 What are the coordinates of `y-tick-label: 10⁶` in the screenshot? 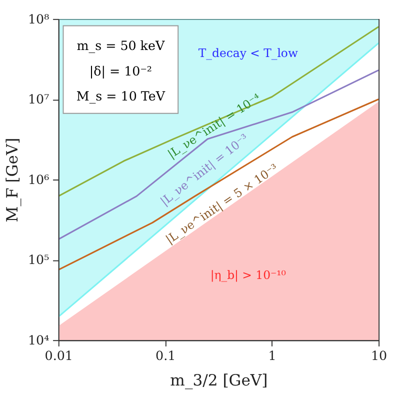 It's located at (39, 179).